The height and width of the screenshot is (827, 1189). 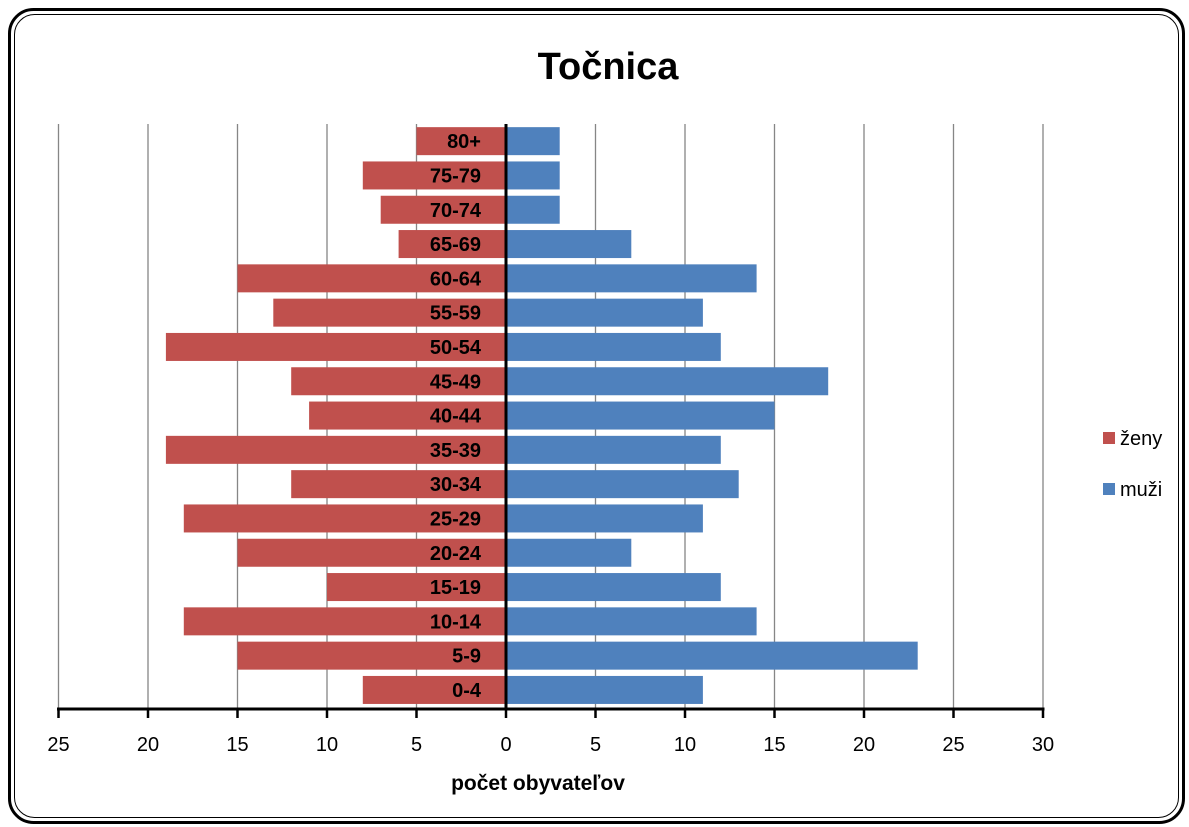 What do you see at coordinates (1109, 489) in the screenshot?
I see `legend-swatch-muzi` at bounding box center [1109, 489].